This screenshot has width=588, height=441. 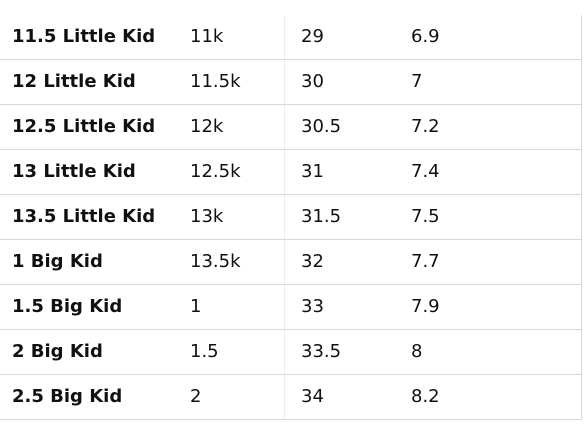 I want to click on size-value-col3: 33.5, so click(x=321, y=351).